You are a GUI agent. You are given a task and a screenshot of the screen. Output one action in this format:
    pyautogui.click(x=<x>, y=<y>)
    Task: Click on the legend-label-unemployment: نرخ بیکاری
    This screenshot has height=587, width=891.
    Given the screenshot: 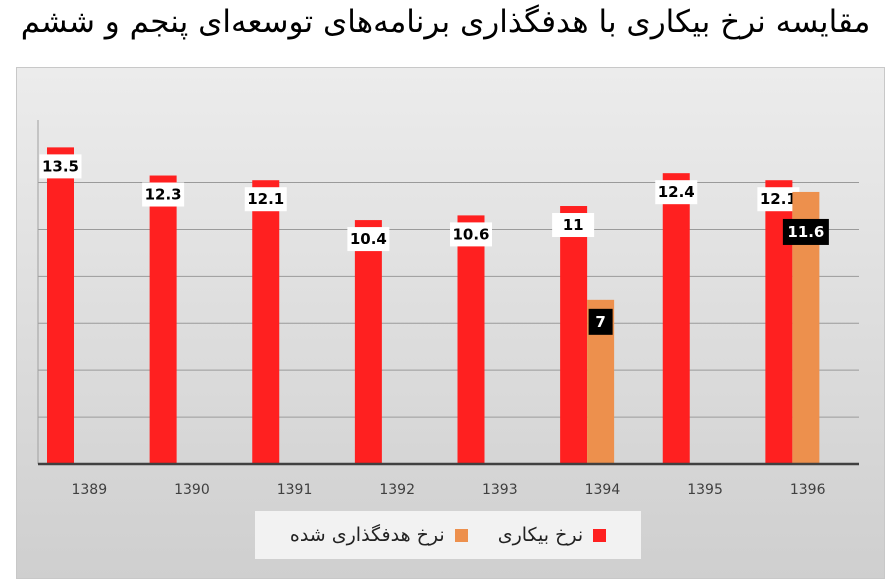 What is the action you would take?
    pyautogui.click(x=540, y=535)
    